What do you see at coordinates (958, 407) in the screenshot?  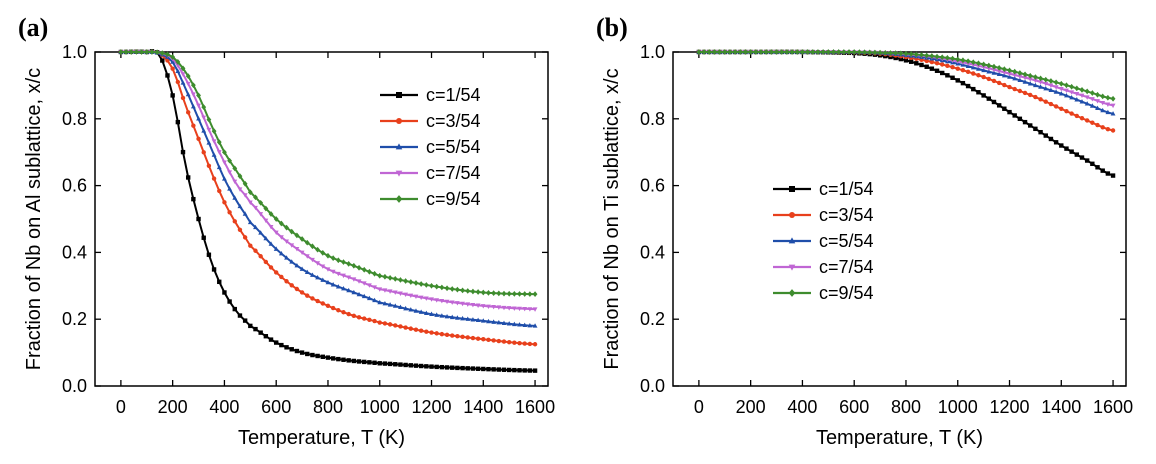 I see `x-tick-label: 1000` at bounding box center [958, 407].